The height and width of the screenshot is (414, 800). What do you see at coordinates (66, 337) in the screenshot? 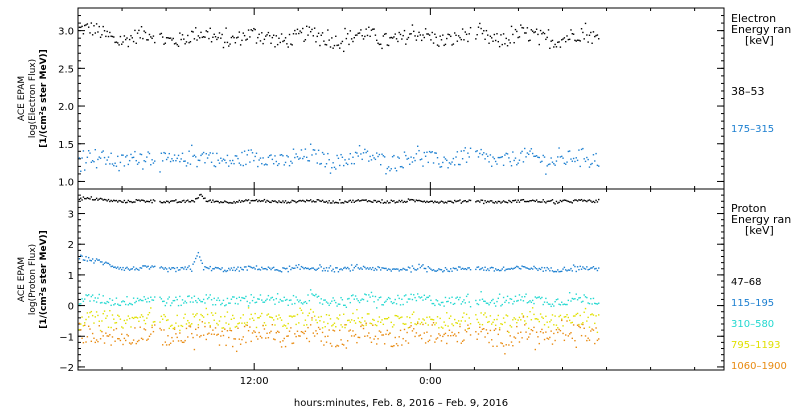
I see `proton-ytick-label: −1` at bounding box center [66, 337].